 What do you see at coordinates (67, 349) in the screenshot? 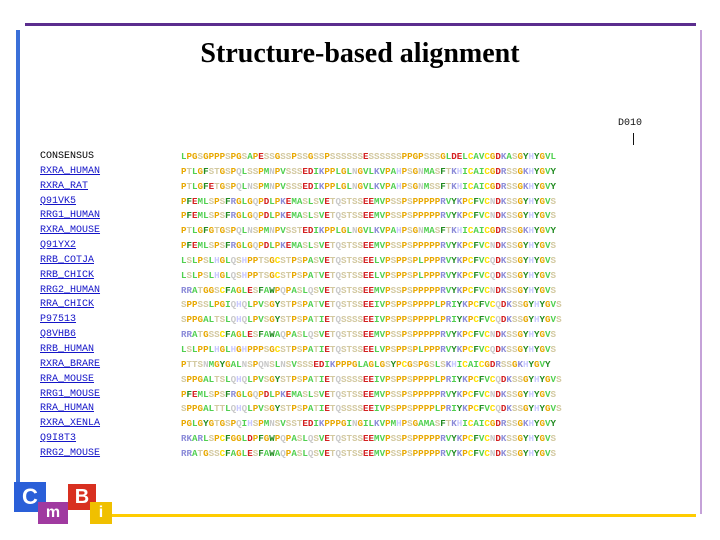
I see `sequence-name-link: RRB_HUMAN` at bounding box center [67, 349].